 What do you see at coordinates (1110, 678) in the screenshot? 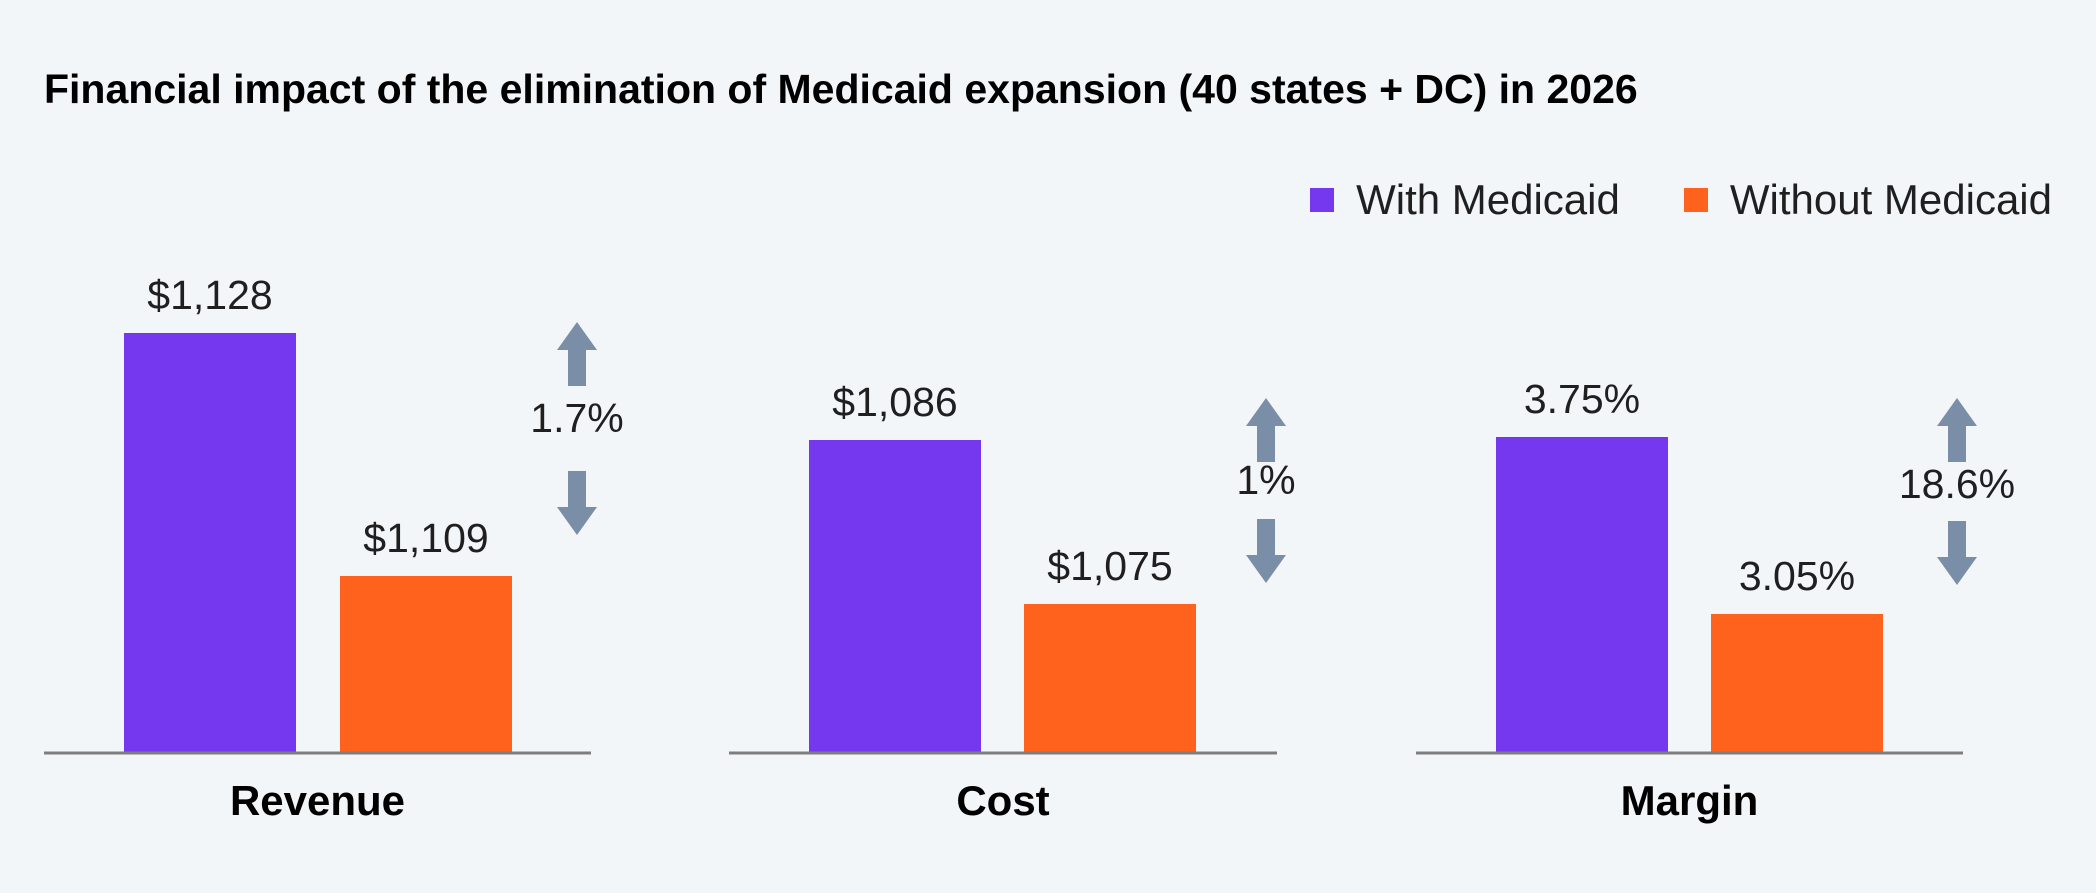
I see `bar-cost-without` at bounding box center [1110, 678].